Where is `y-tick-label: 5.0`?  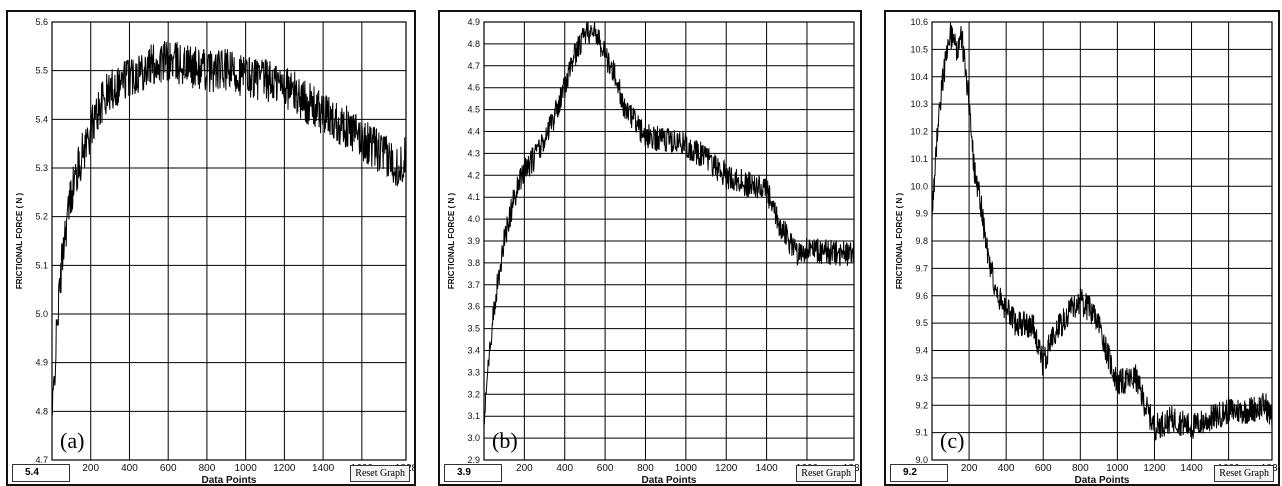 y-tick-label: 5.0 is located at coordinates (41, 314).